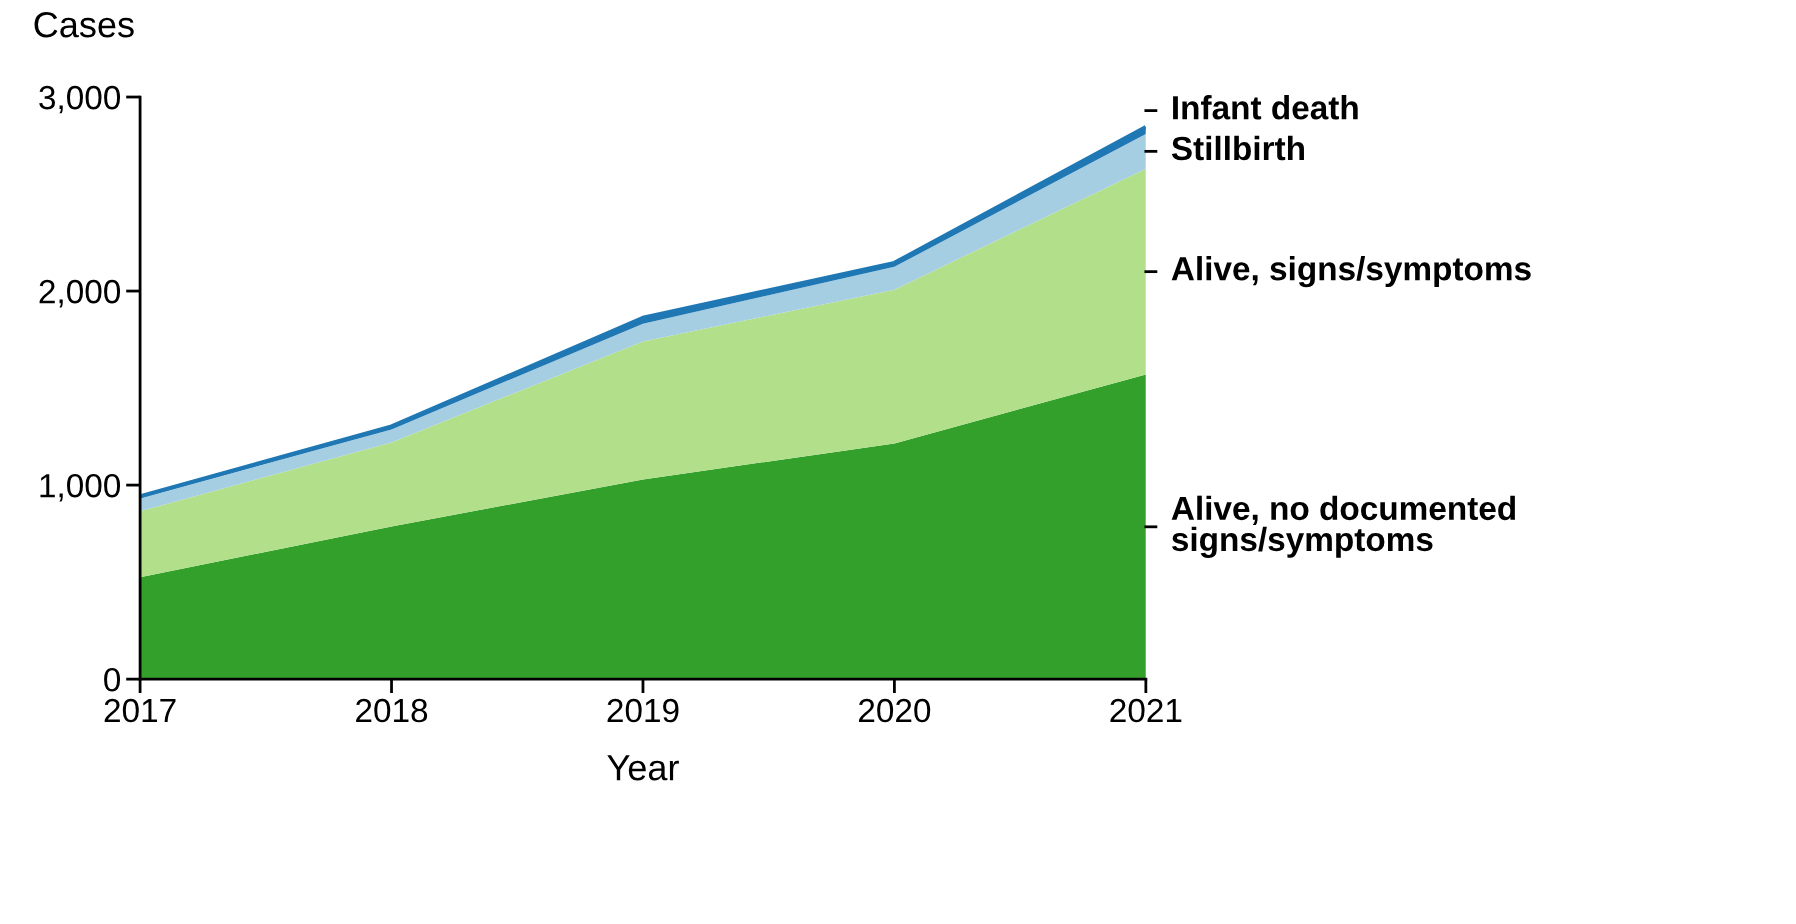  I want to click on x-axis-title: Year, so click(643, 768).